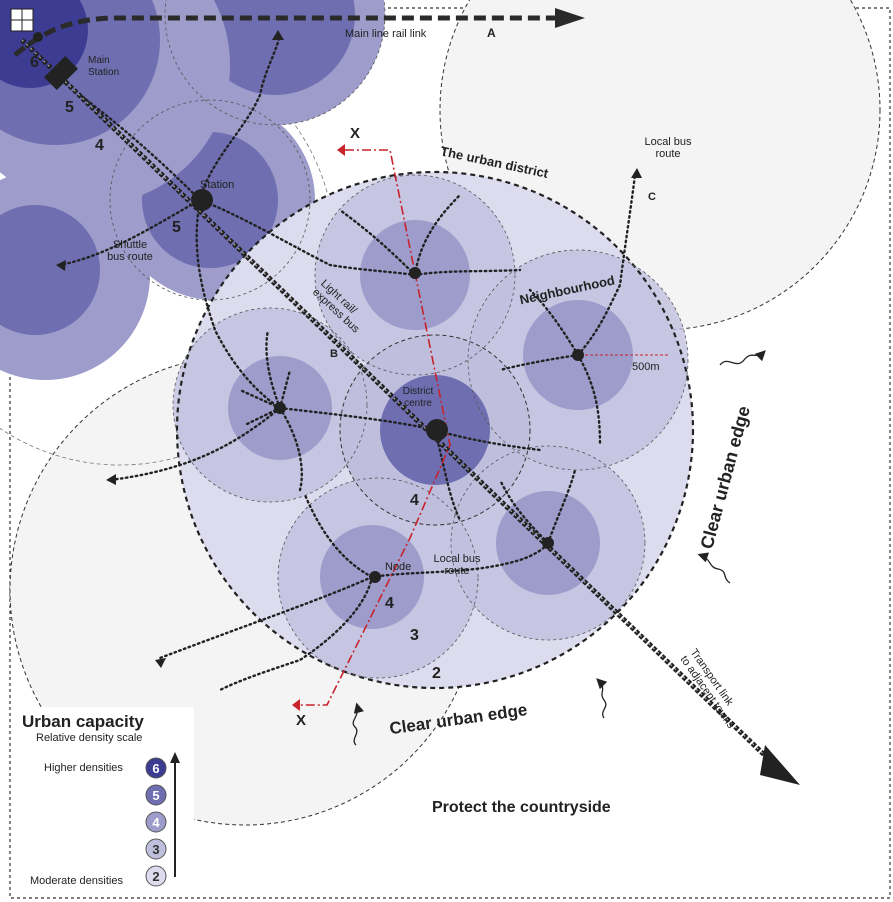 The image size is (893, 902). Describe the element at coordinates (34, 62) in the screenshot. I see `density-6-number: 6` at that location.